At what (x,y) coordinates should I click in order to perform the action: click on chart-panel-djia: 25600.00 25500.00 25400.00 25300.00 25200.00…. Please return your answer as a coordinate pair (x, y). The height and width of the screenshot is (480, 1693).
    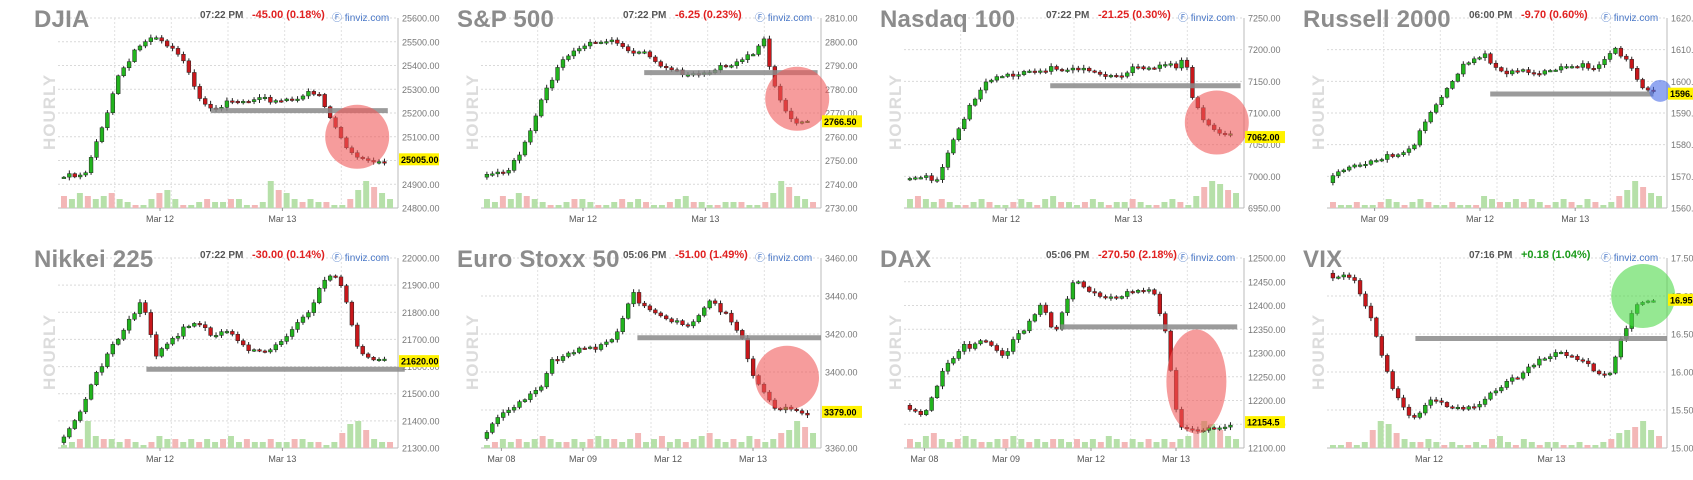
    Looking at the image, I should click on (220, 115).